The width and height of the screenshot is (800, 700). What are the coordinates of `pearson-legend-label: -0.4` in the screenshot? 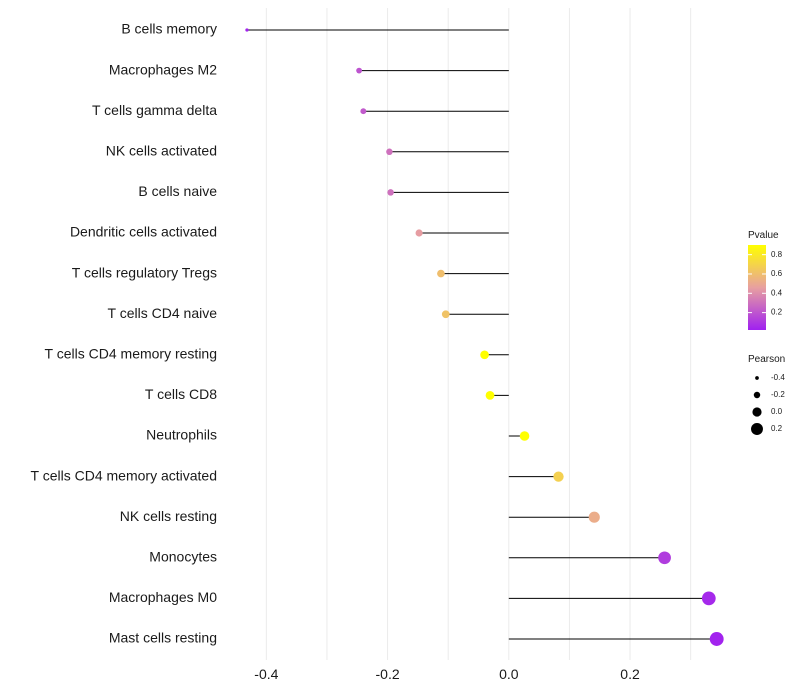 It's located at (778, 377).